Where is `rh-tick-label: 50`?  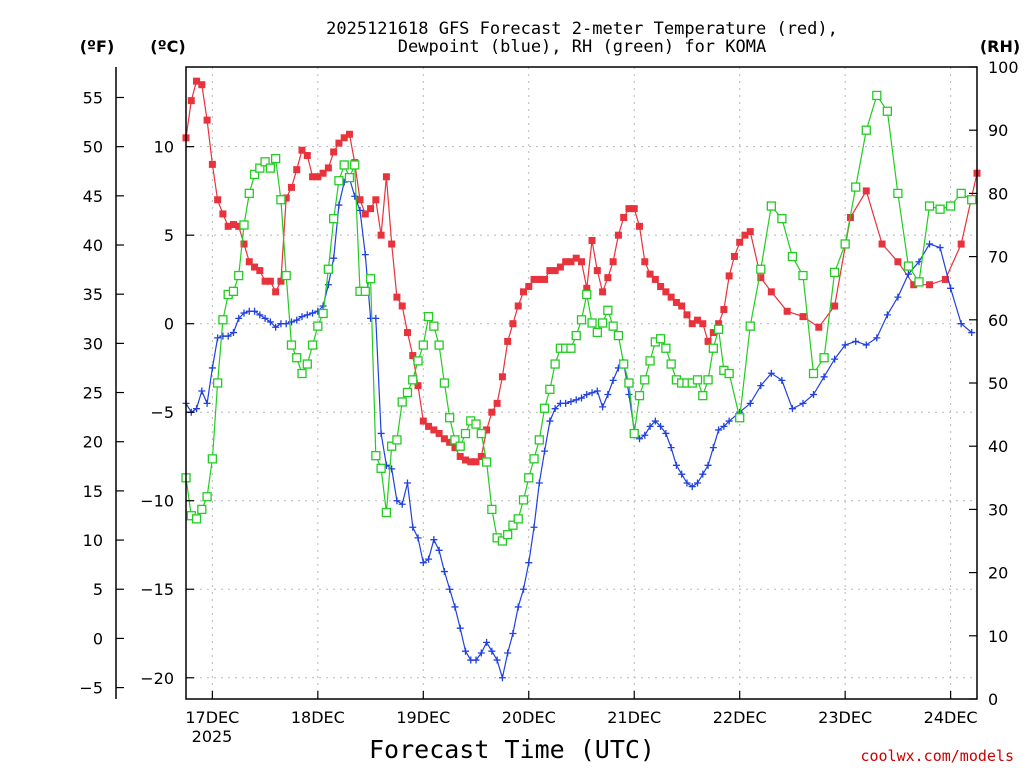
rh-tick-label: 50 is located at coordinates (998, 383).